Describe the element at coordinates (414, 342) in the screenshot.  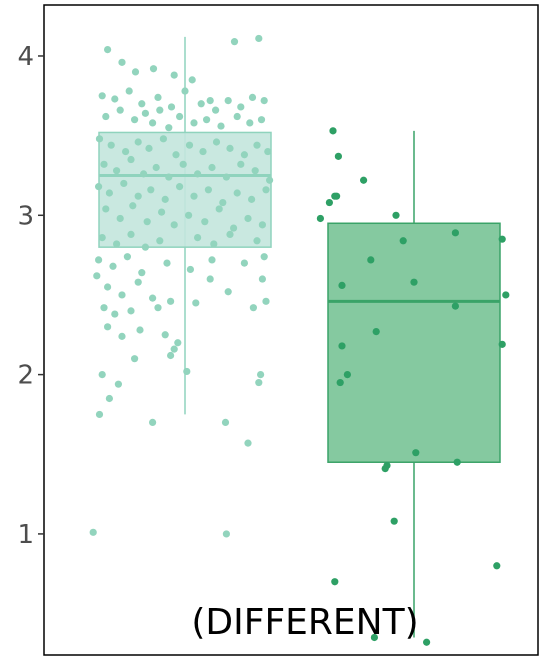
I see `box-iqr` at that location.